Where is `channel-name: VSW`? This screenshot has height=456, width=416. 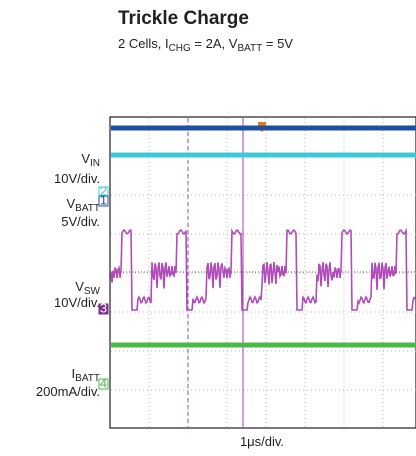 channel-name: VSW is located at coordinates (87, 288).